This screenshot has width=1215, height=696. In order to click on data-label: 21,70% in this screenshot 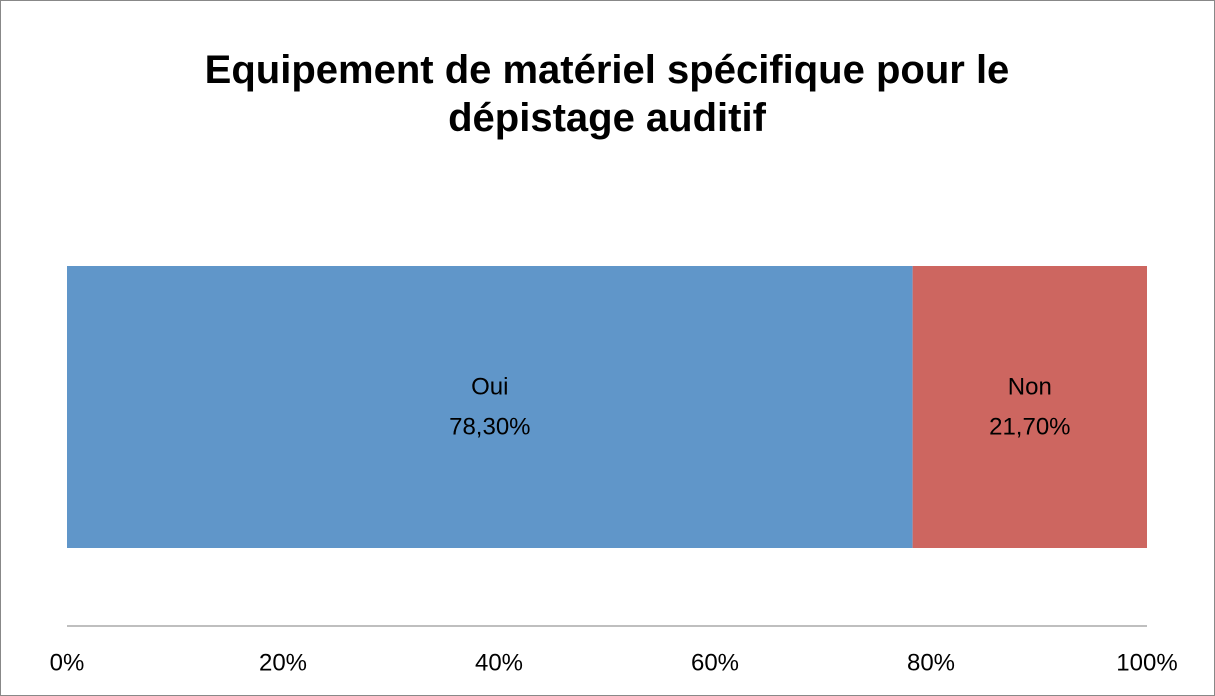, I will do `click(1029, 426)`.